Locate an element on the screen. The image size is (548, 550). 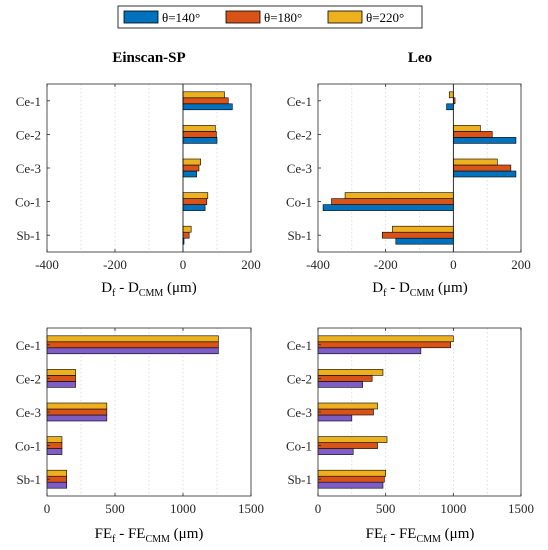
legend-swatch is located at coordinates (141, 17).